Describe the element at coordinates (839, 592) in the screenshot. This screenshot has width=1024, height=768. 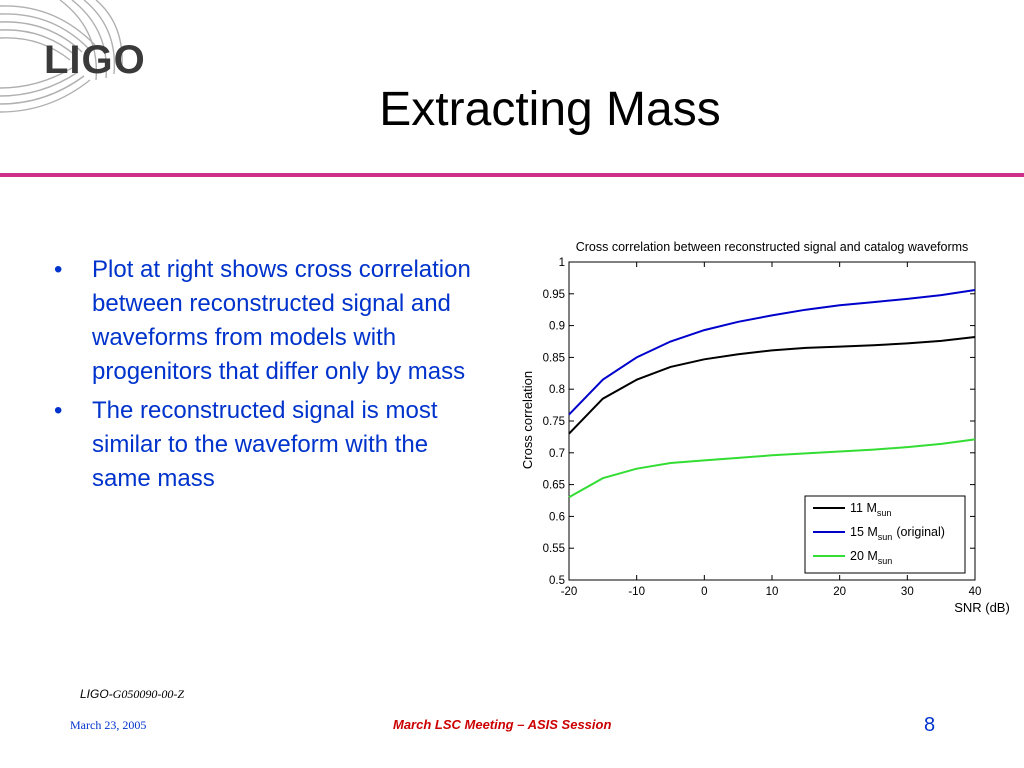
I see `x-tick-label: 20` at that location.